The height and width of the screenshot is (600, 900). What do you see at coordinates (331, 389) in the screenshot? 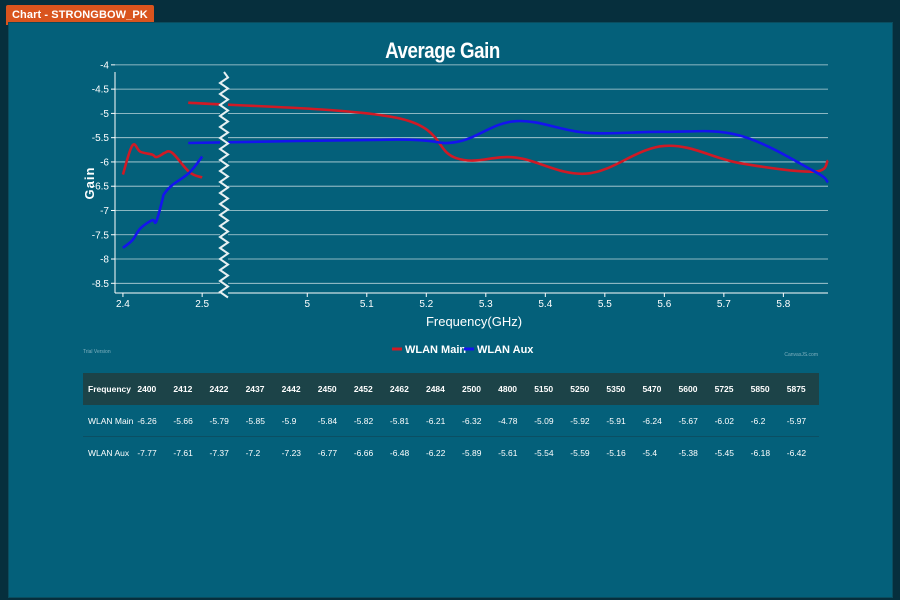
I see `table-header-cell: 2450` at bounding box center [331, 389].